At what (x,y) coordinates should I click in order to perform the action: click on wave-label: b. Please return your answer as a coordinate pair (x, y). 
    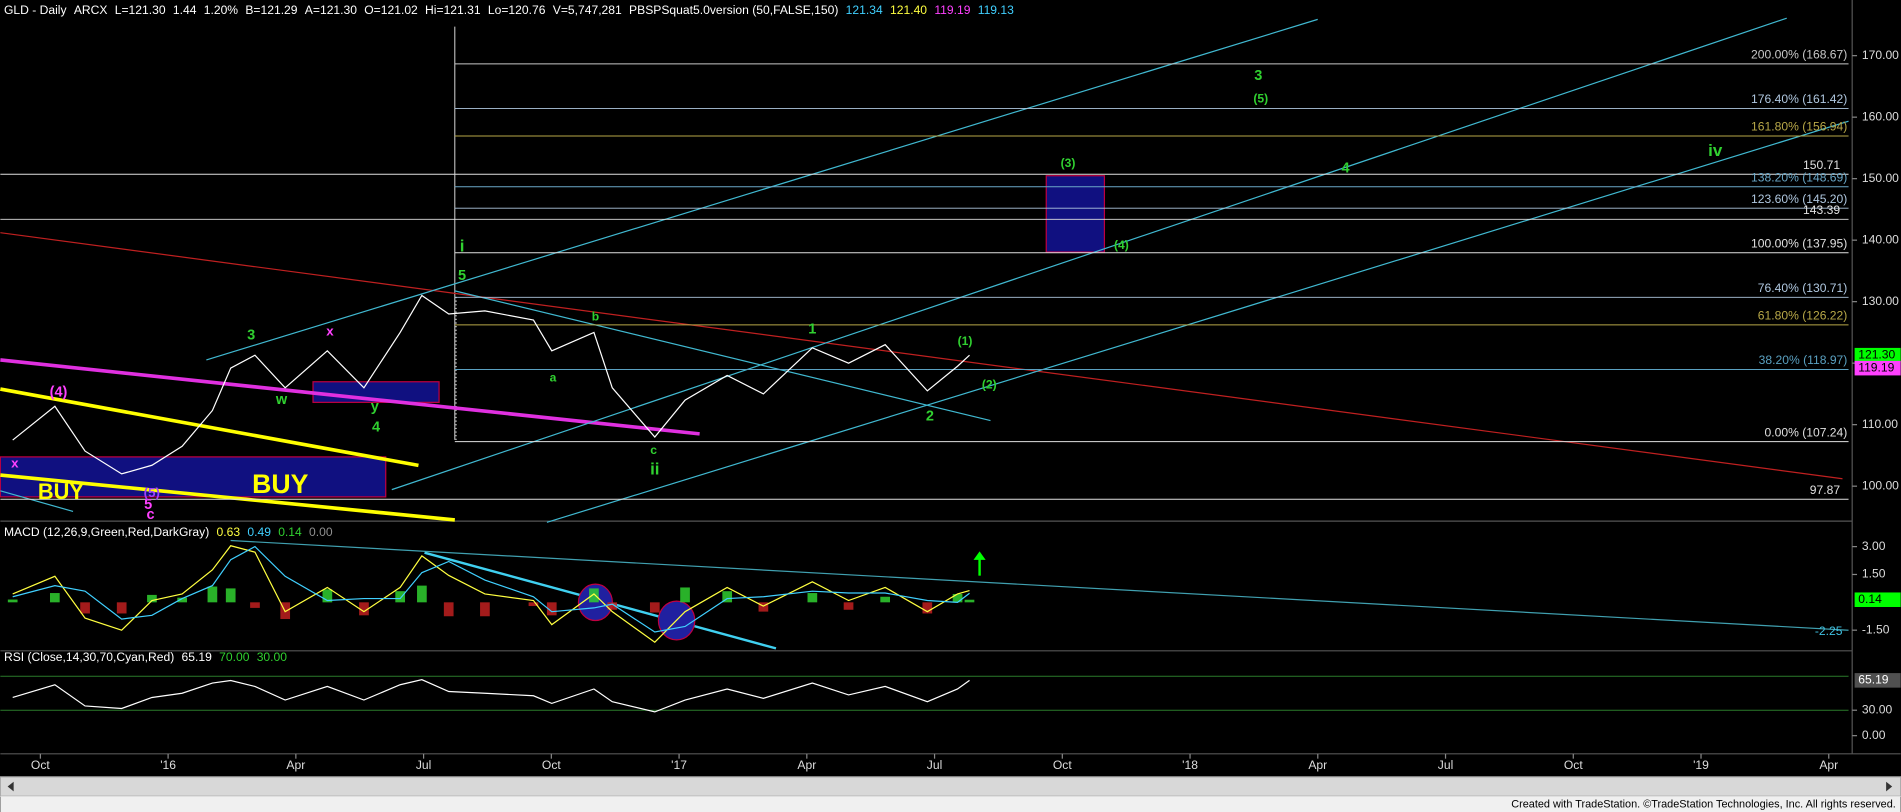
    Looking at the image, I should click on (595, 317).